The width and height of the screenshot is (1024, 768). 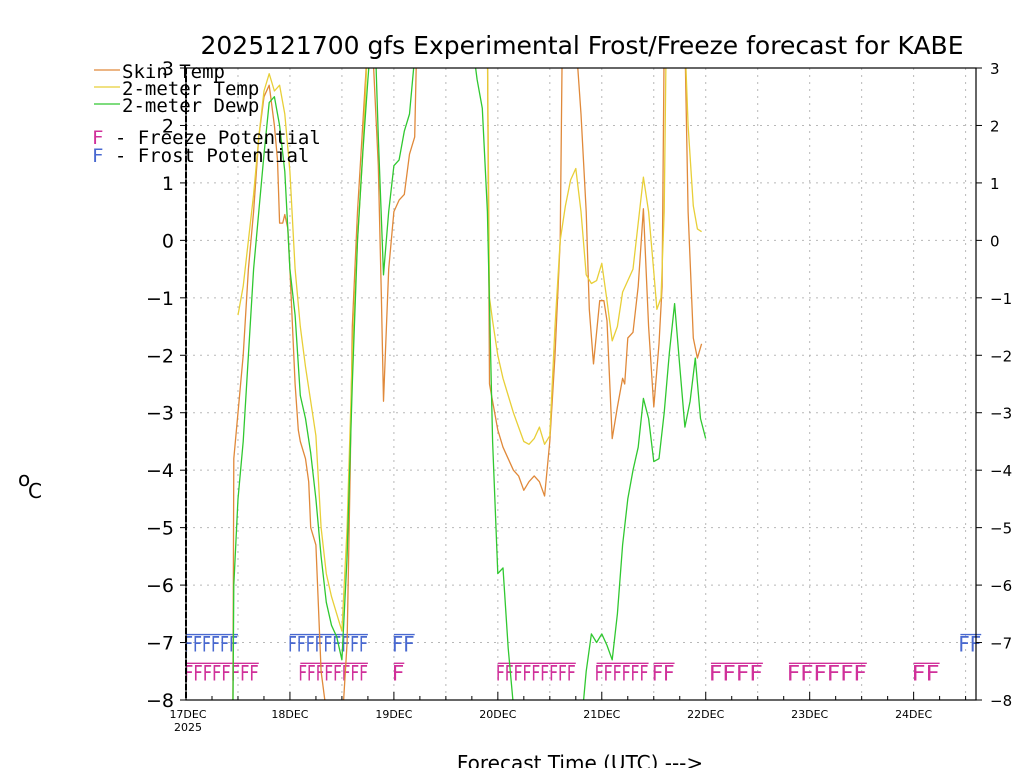 What do you see at coordinates (160, 701) in the screenshot?
I see `y-tick-label: −8` at bounding box center [160, 701].